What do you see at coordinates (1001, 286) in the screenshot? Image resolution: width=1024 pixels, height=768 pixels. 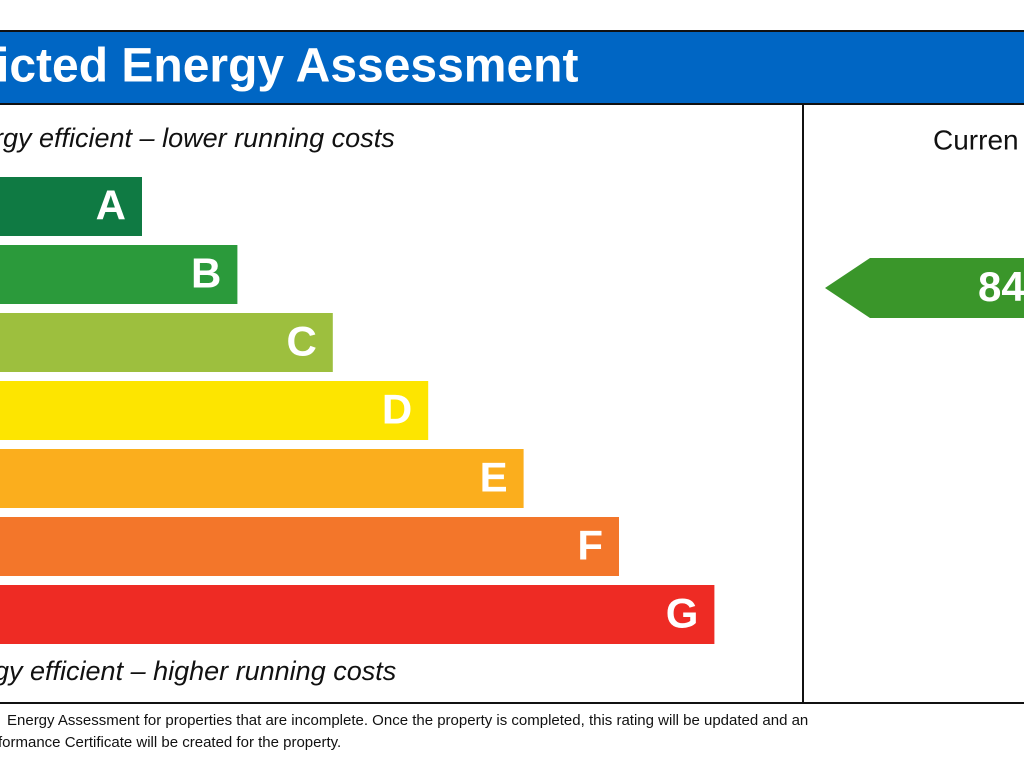 I see `current-rating: 84` at bounding box center [1001, 286].